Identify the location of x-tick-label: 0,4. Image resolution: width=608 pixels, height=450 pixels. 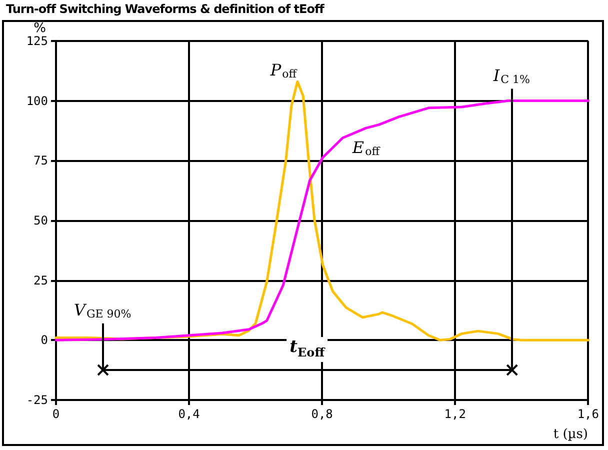
(189, 414).